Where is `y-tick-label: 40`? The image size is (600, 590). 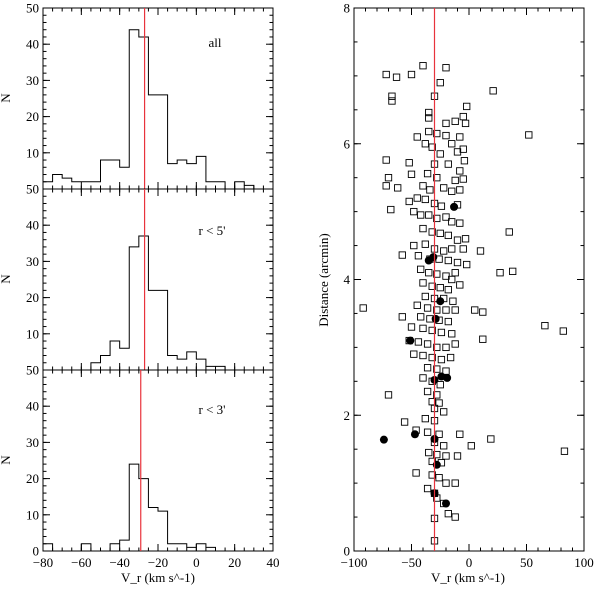
y-tick-label: 40 is located at coordinates (32, 225).